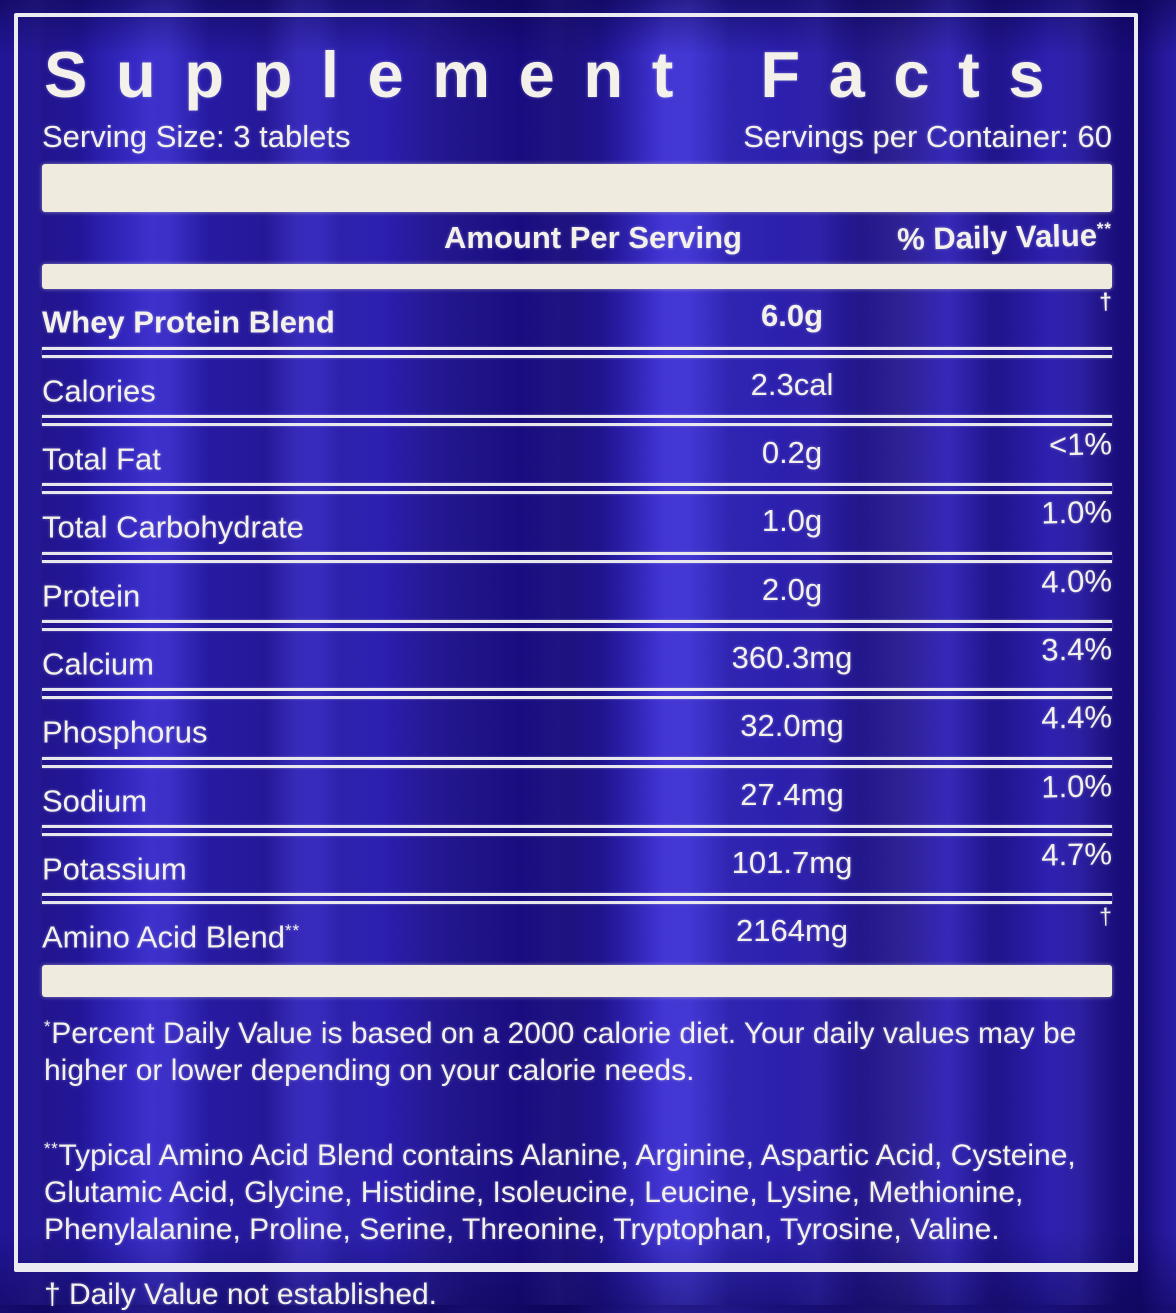 The height and width of the screenshot is (1313, 1176). I want to click on footnote: † Daily Value not established., so click(241, 1294).